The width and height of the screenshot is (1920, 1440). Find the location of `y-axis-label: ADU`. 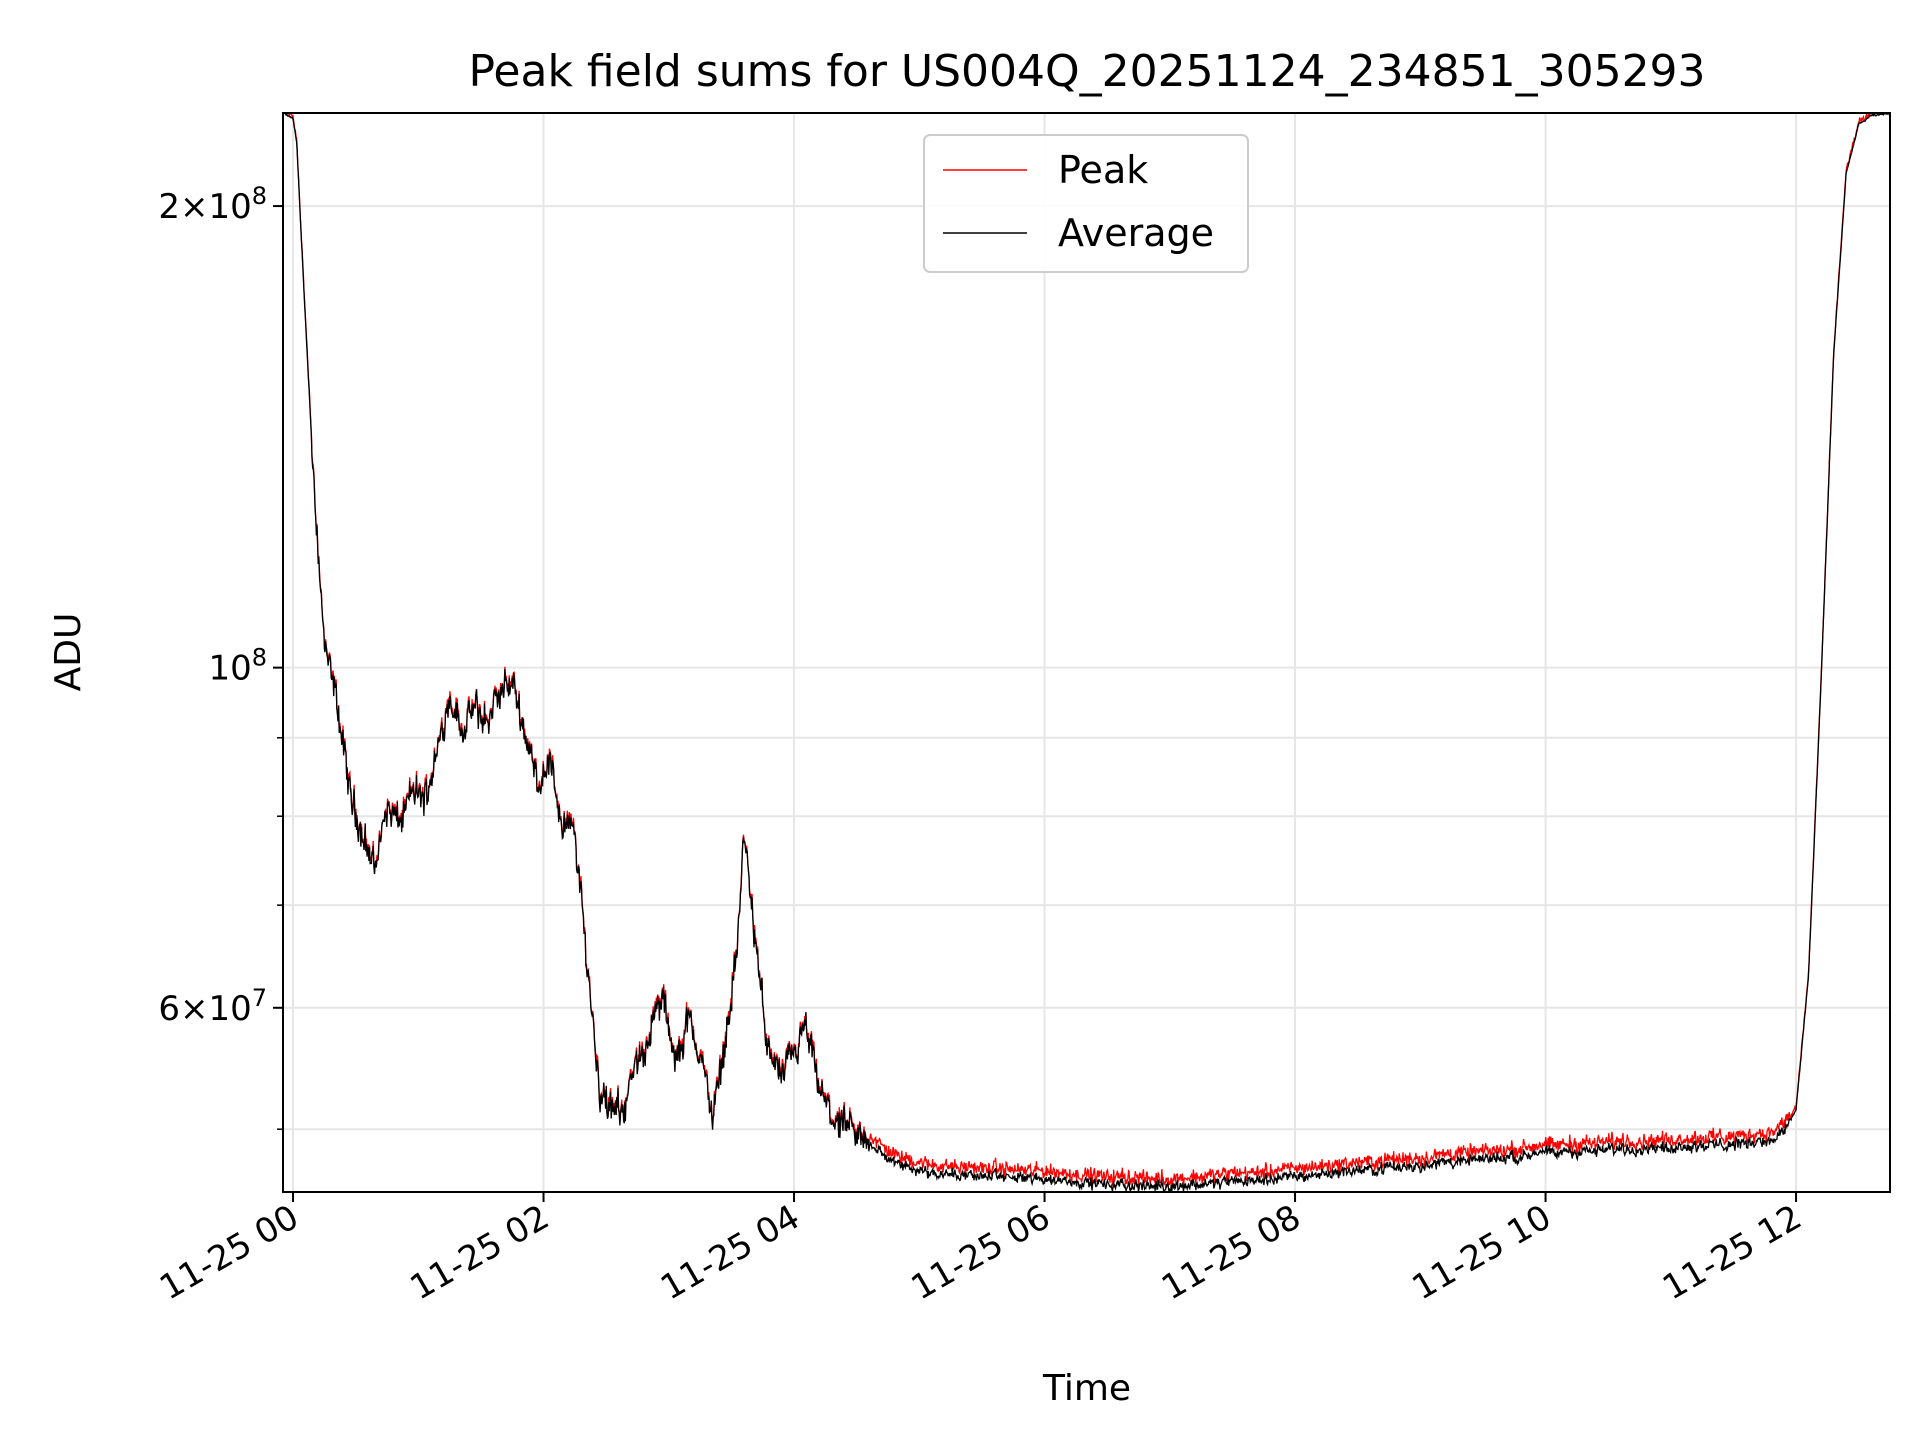

y-axis-label: ADU is located at coordinates (68, 652).